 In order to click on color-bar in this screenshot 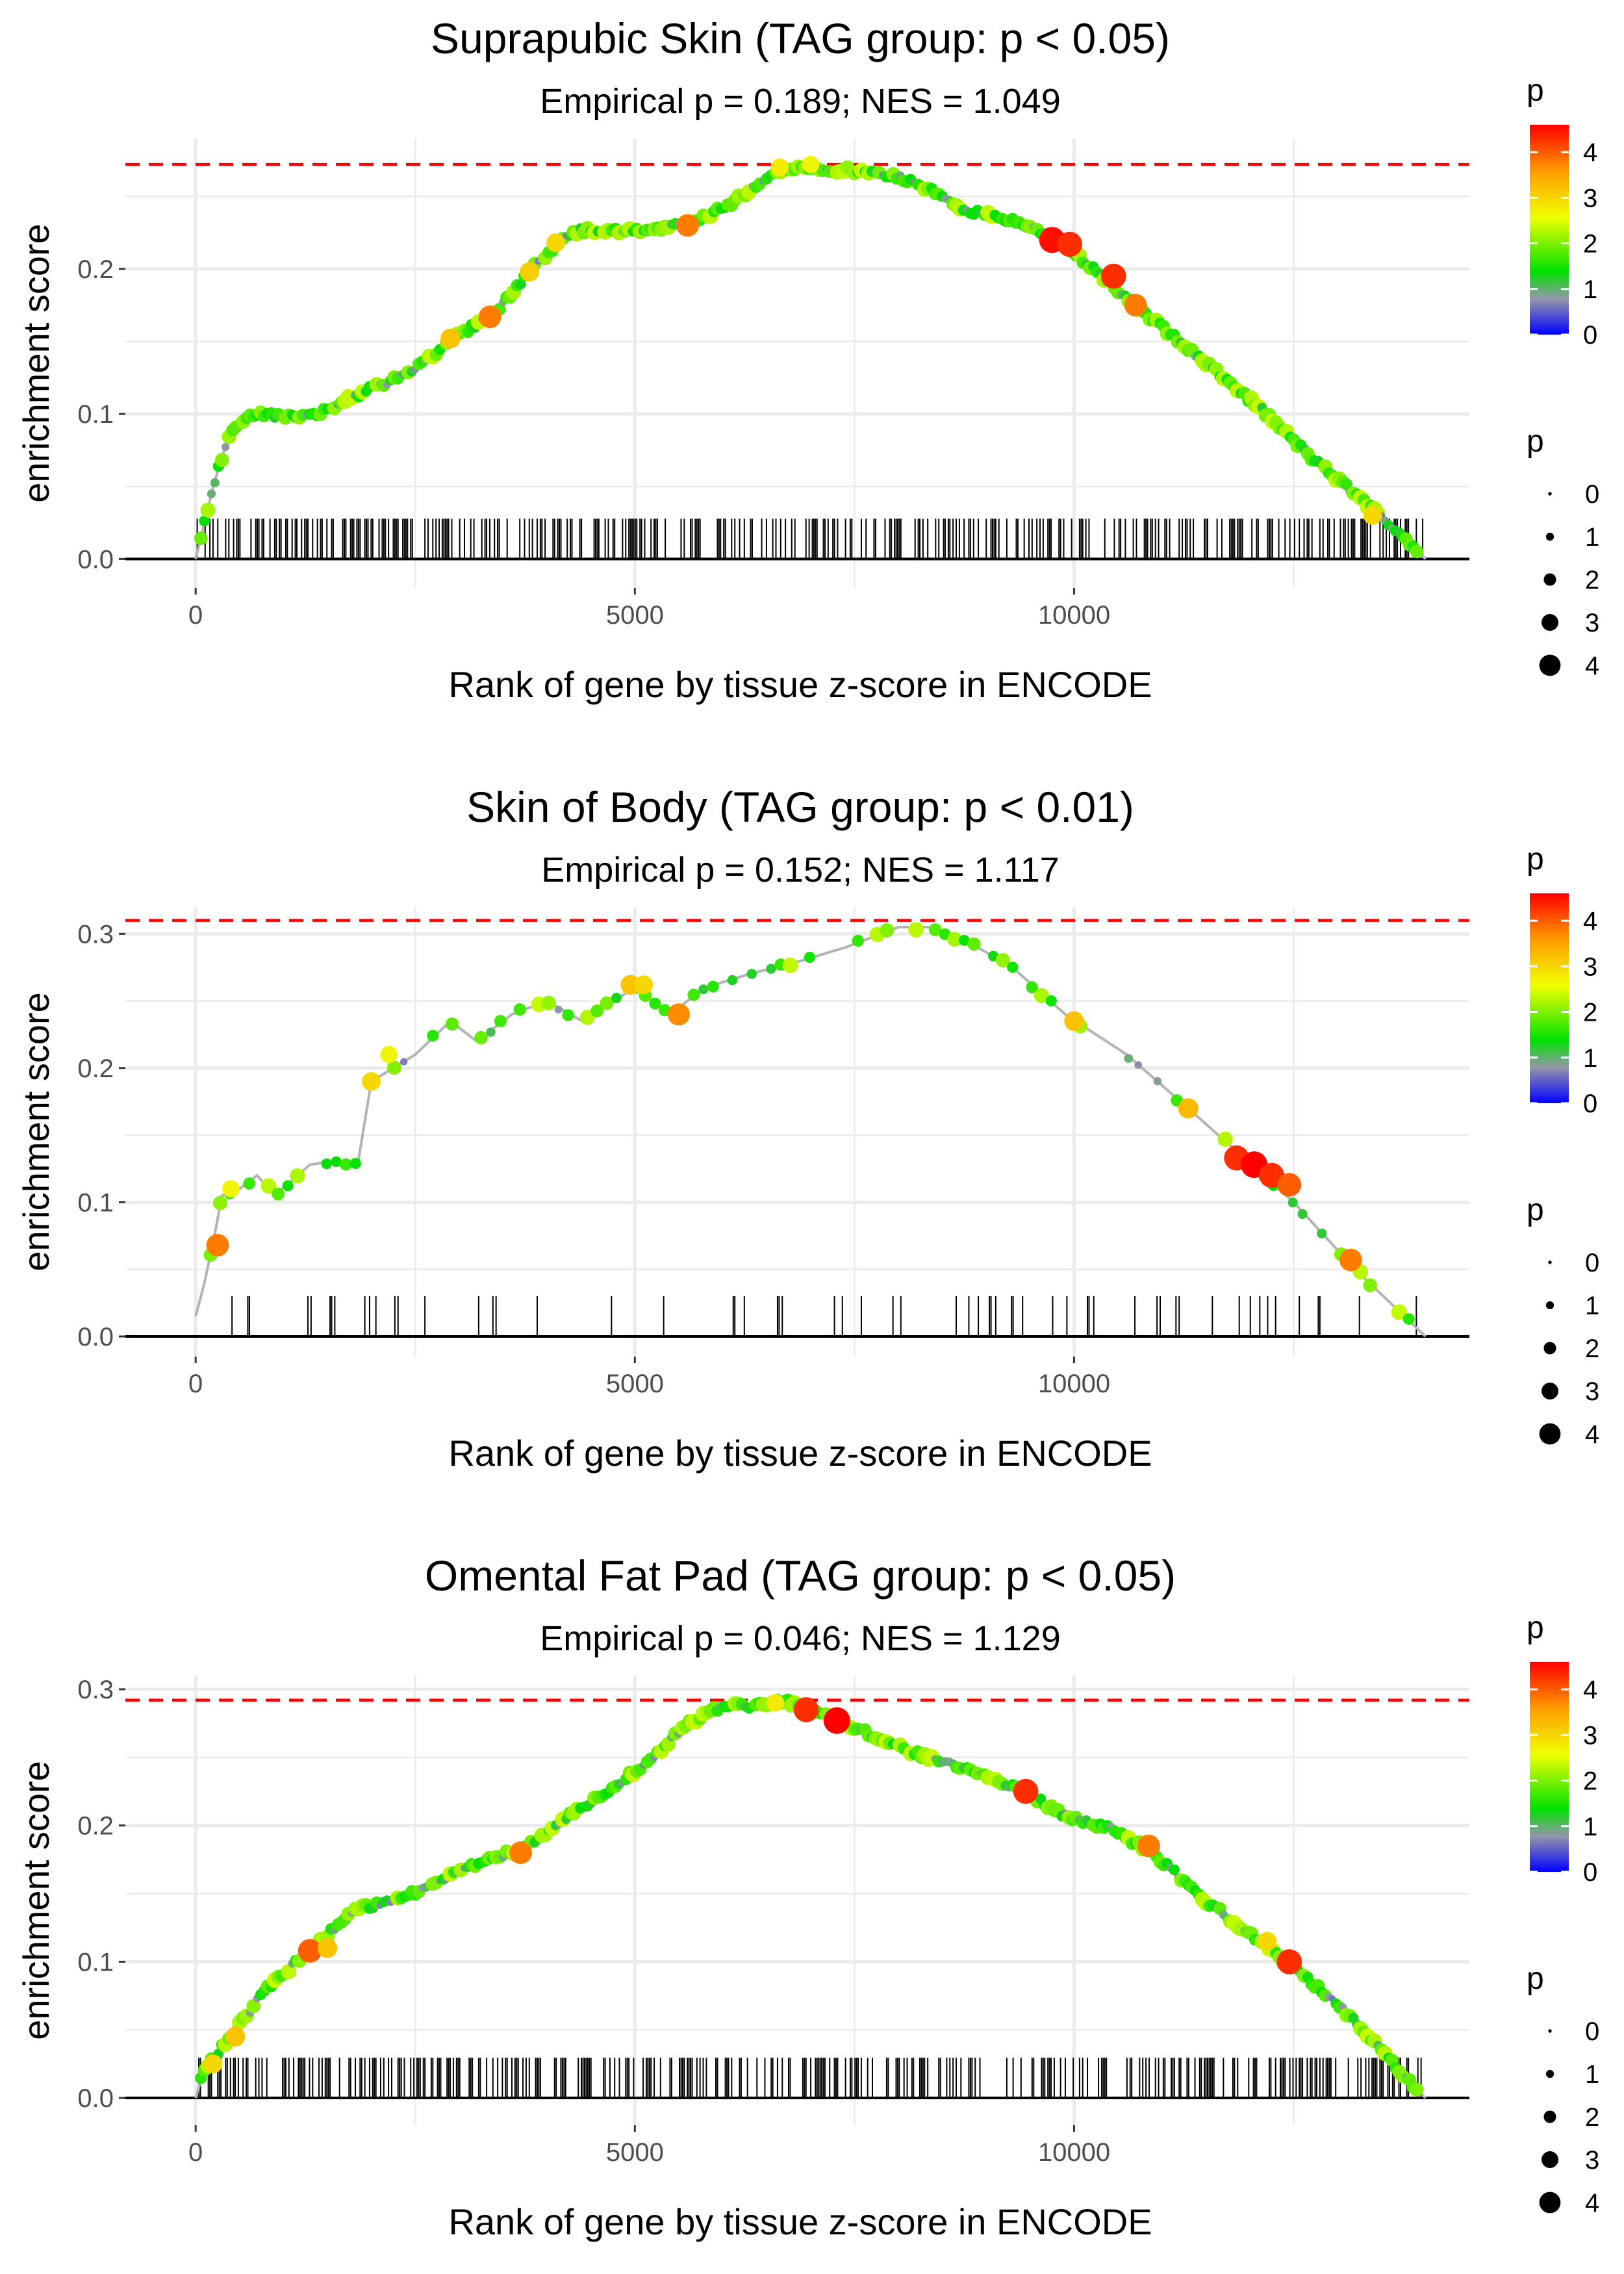, I will do `click(1549, 230)`.